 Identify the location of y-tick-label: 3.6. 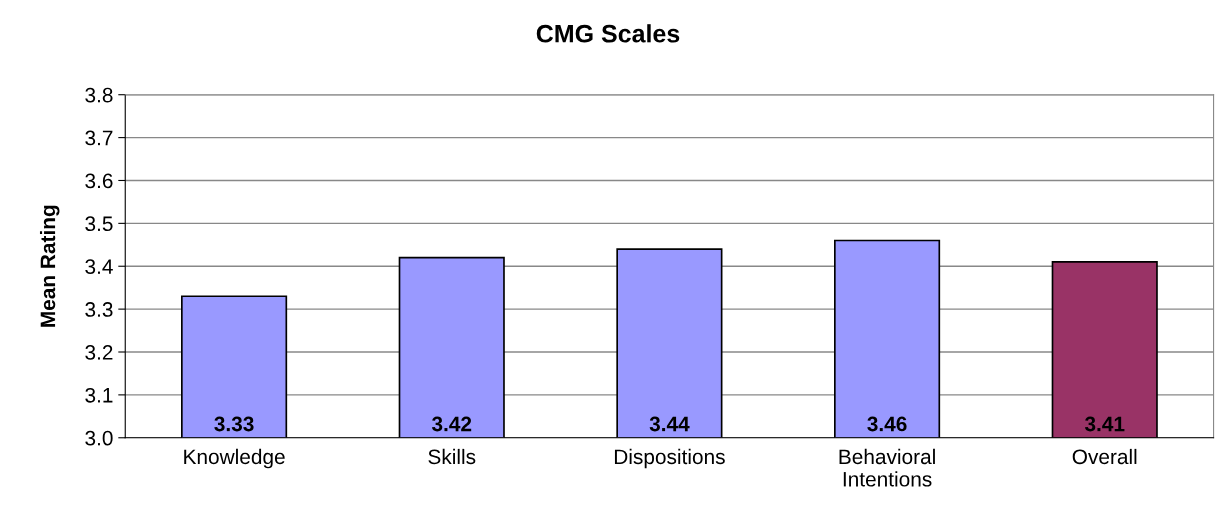
(99, 181).